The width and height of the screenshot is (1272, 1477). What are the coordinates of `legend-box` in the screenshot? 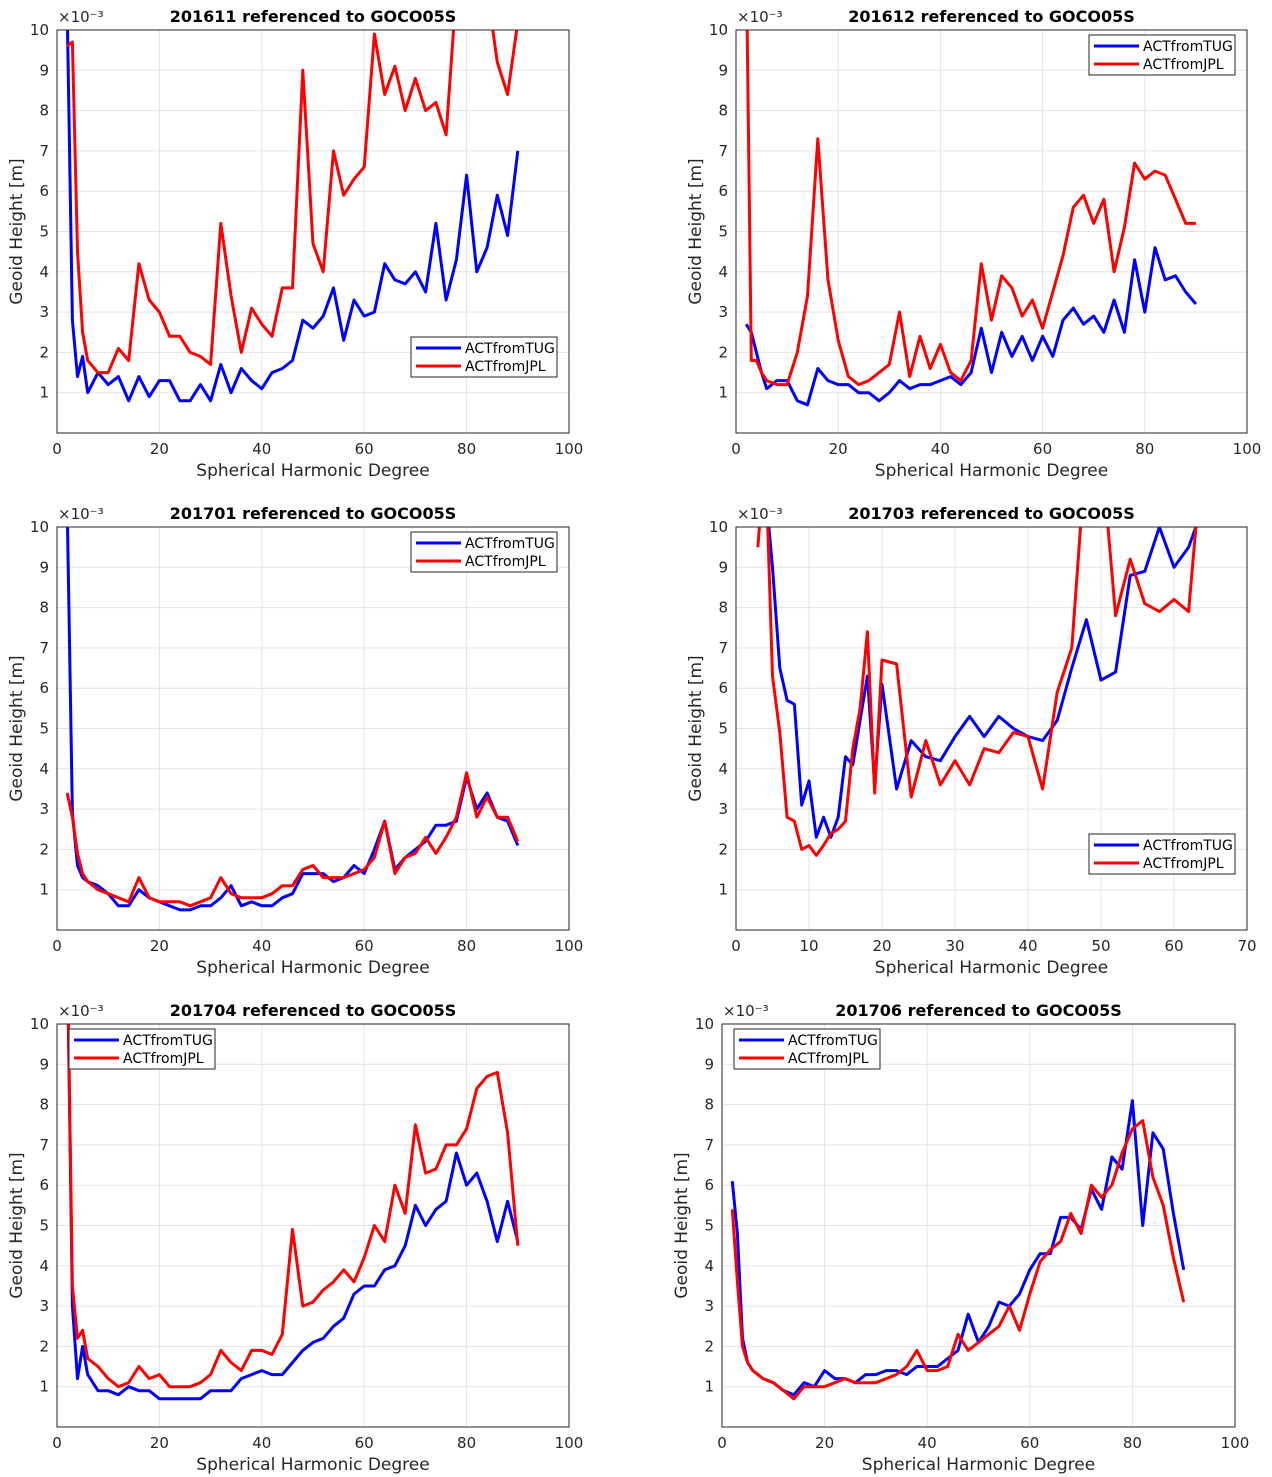 It's located at (807, 1049).